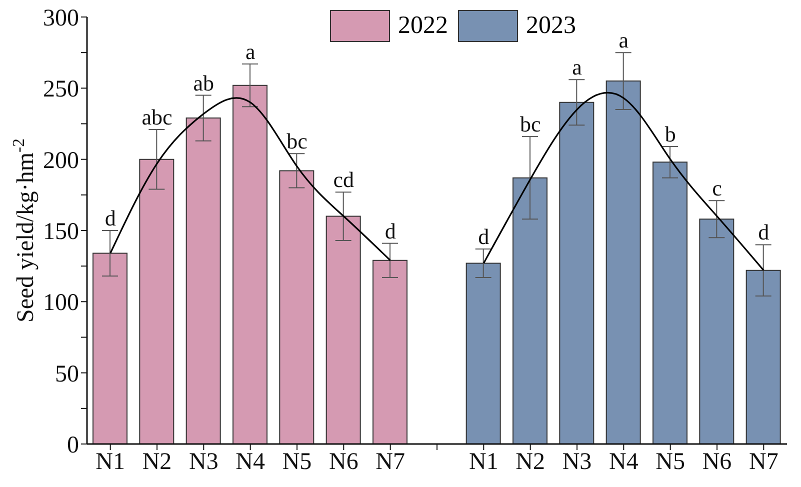  Describe the element at coordinates (157, 117) in the screenshot. I see `data-label: abc` at that location.